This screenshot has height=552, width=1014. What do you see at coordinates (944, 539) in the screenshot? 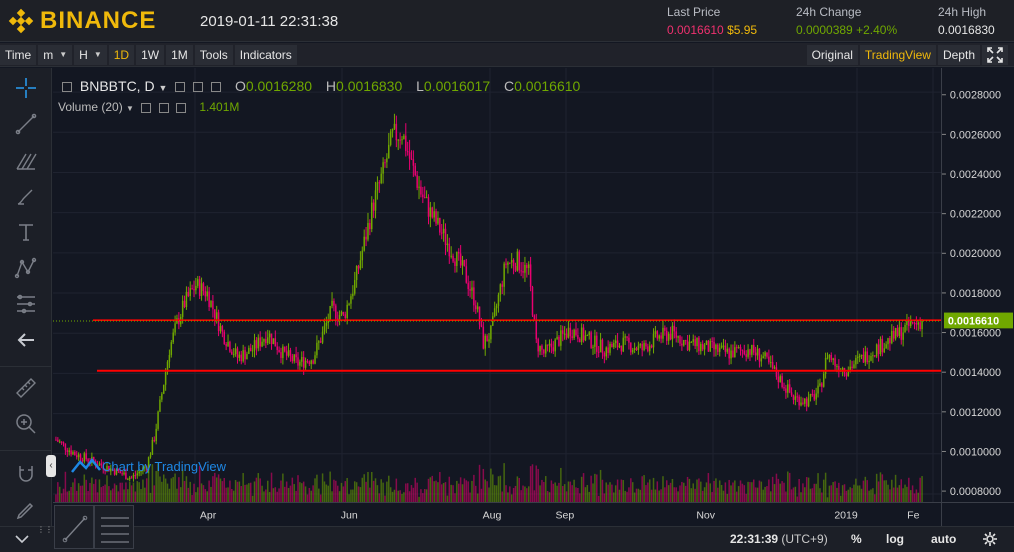
I see `auto-toggle: auto` at bounding box center [944, 539].